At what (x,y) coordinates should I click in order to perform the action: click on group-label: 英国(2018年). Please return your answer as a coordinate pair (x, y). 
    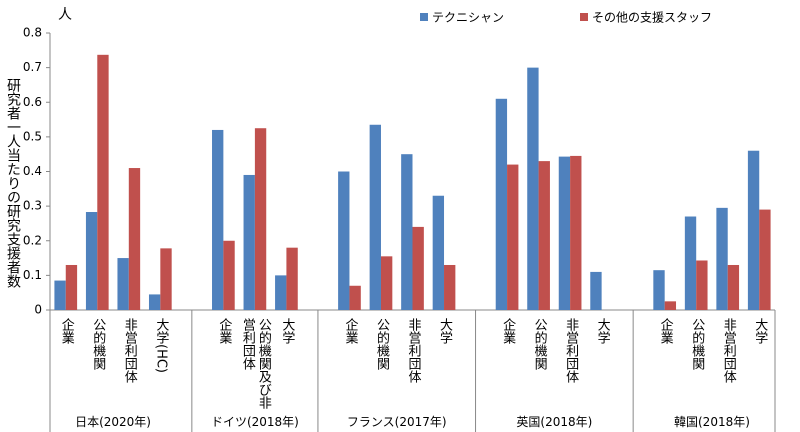
    Looking at the image, I should click on (554, 422).